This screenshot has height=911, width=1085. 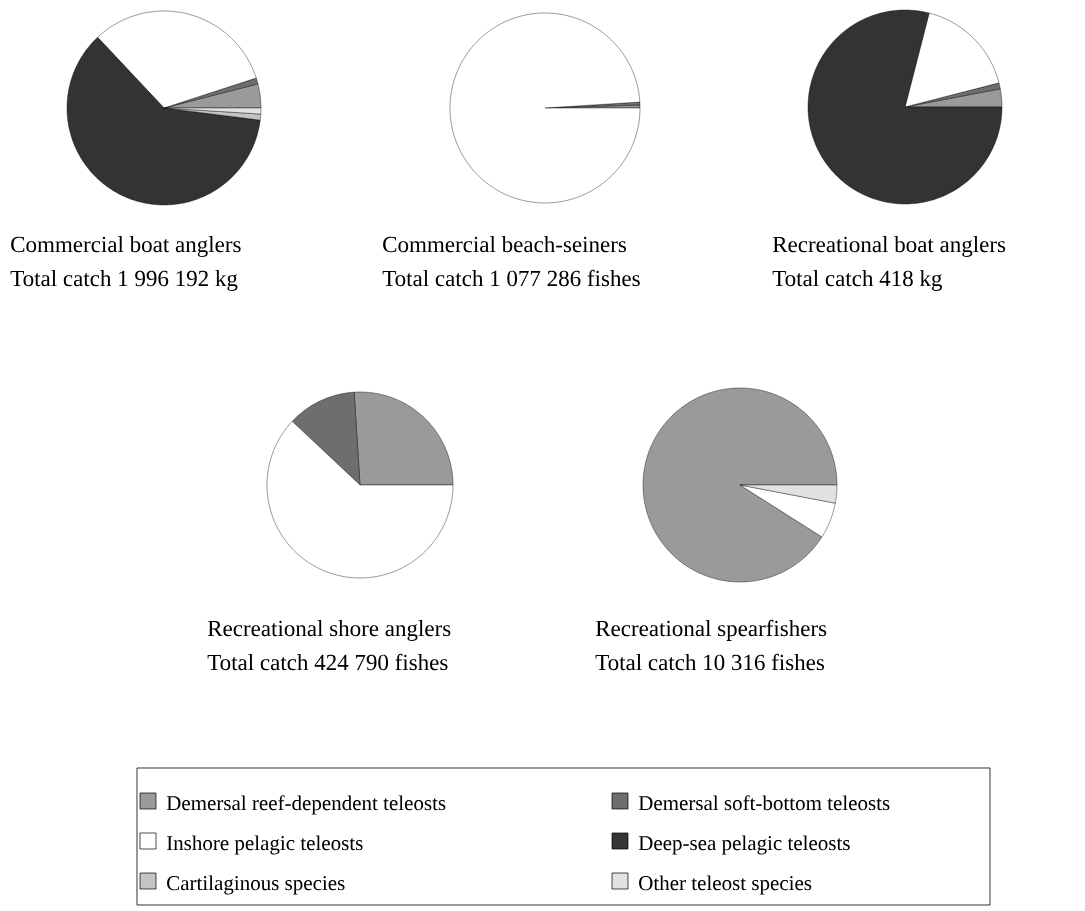 I want to click on text: Total catch 1 077 286 fishes, so click(x=511, y=278).